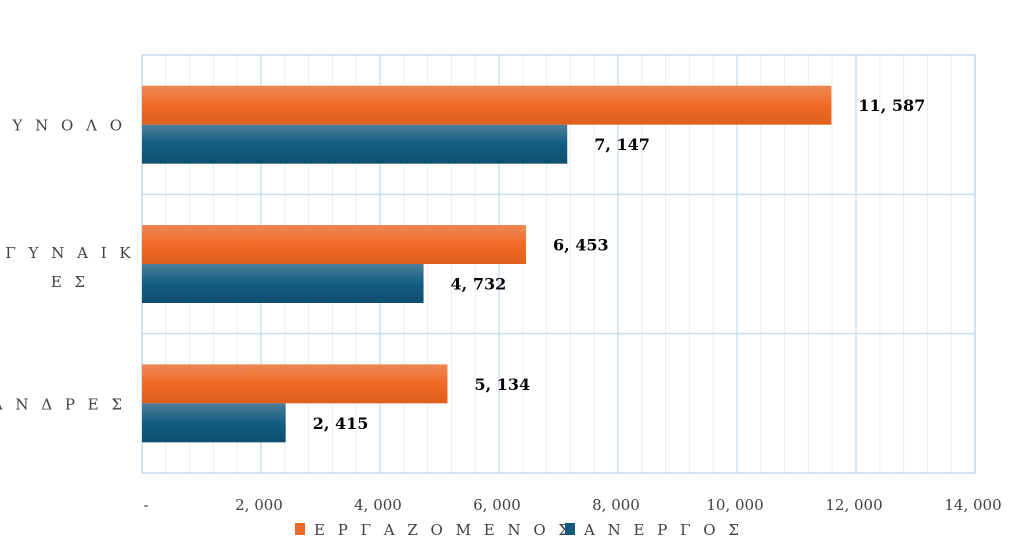 This screenshot has height=557, width=1024. I want to click on data-label: 11, 587, so click(891, 105).